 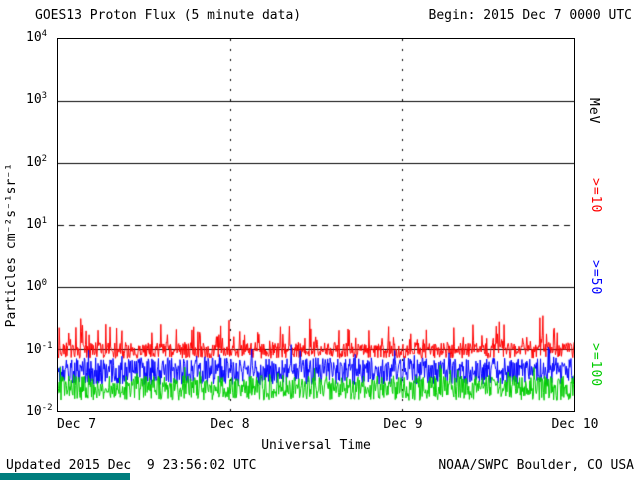 What do you see at coordinates (595, 196) in the screenshot?
I see `legend-entry-ge10: >=10` at bounding box center [595, 196].